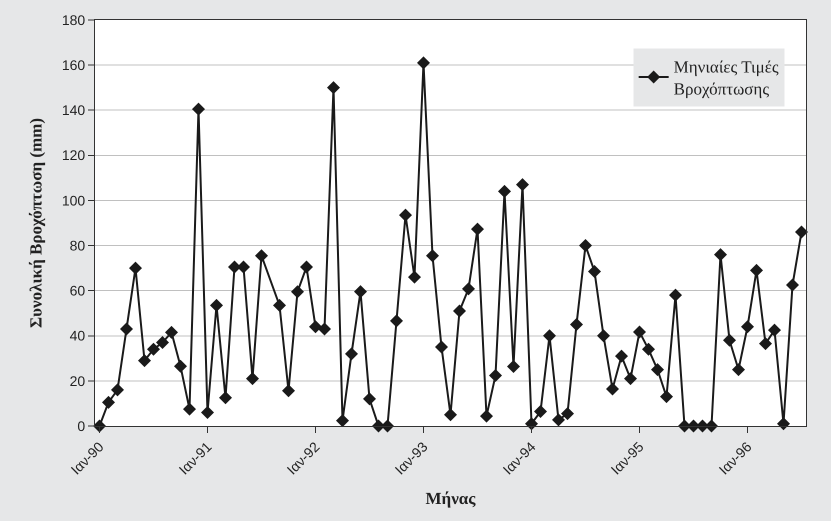 This screenshot has height=521, width=831. I want to click on y-tick-label: 100, so click(74, 200).